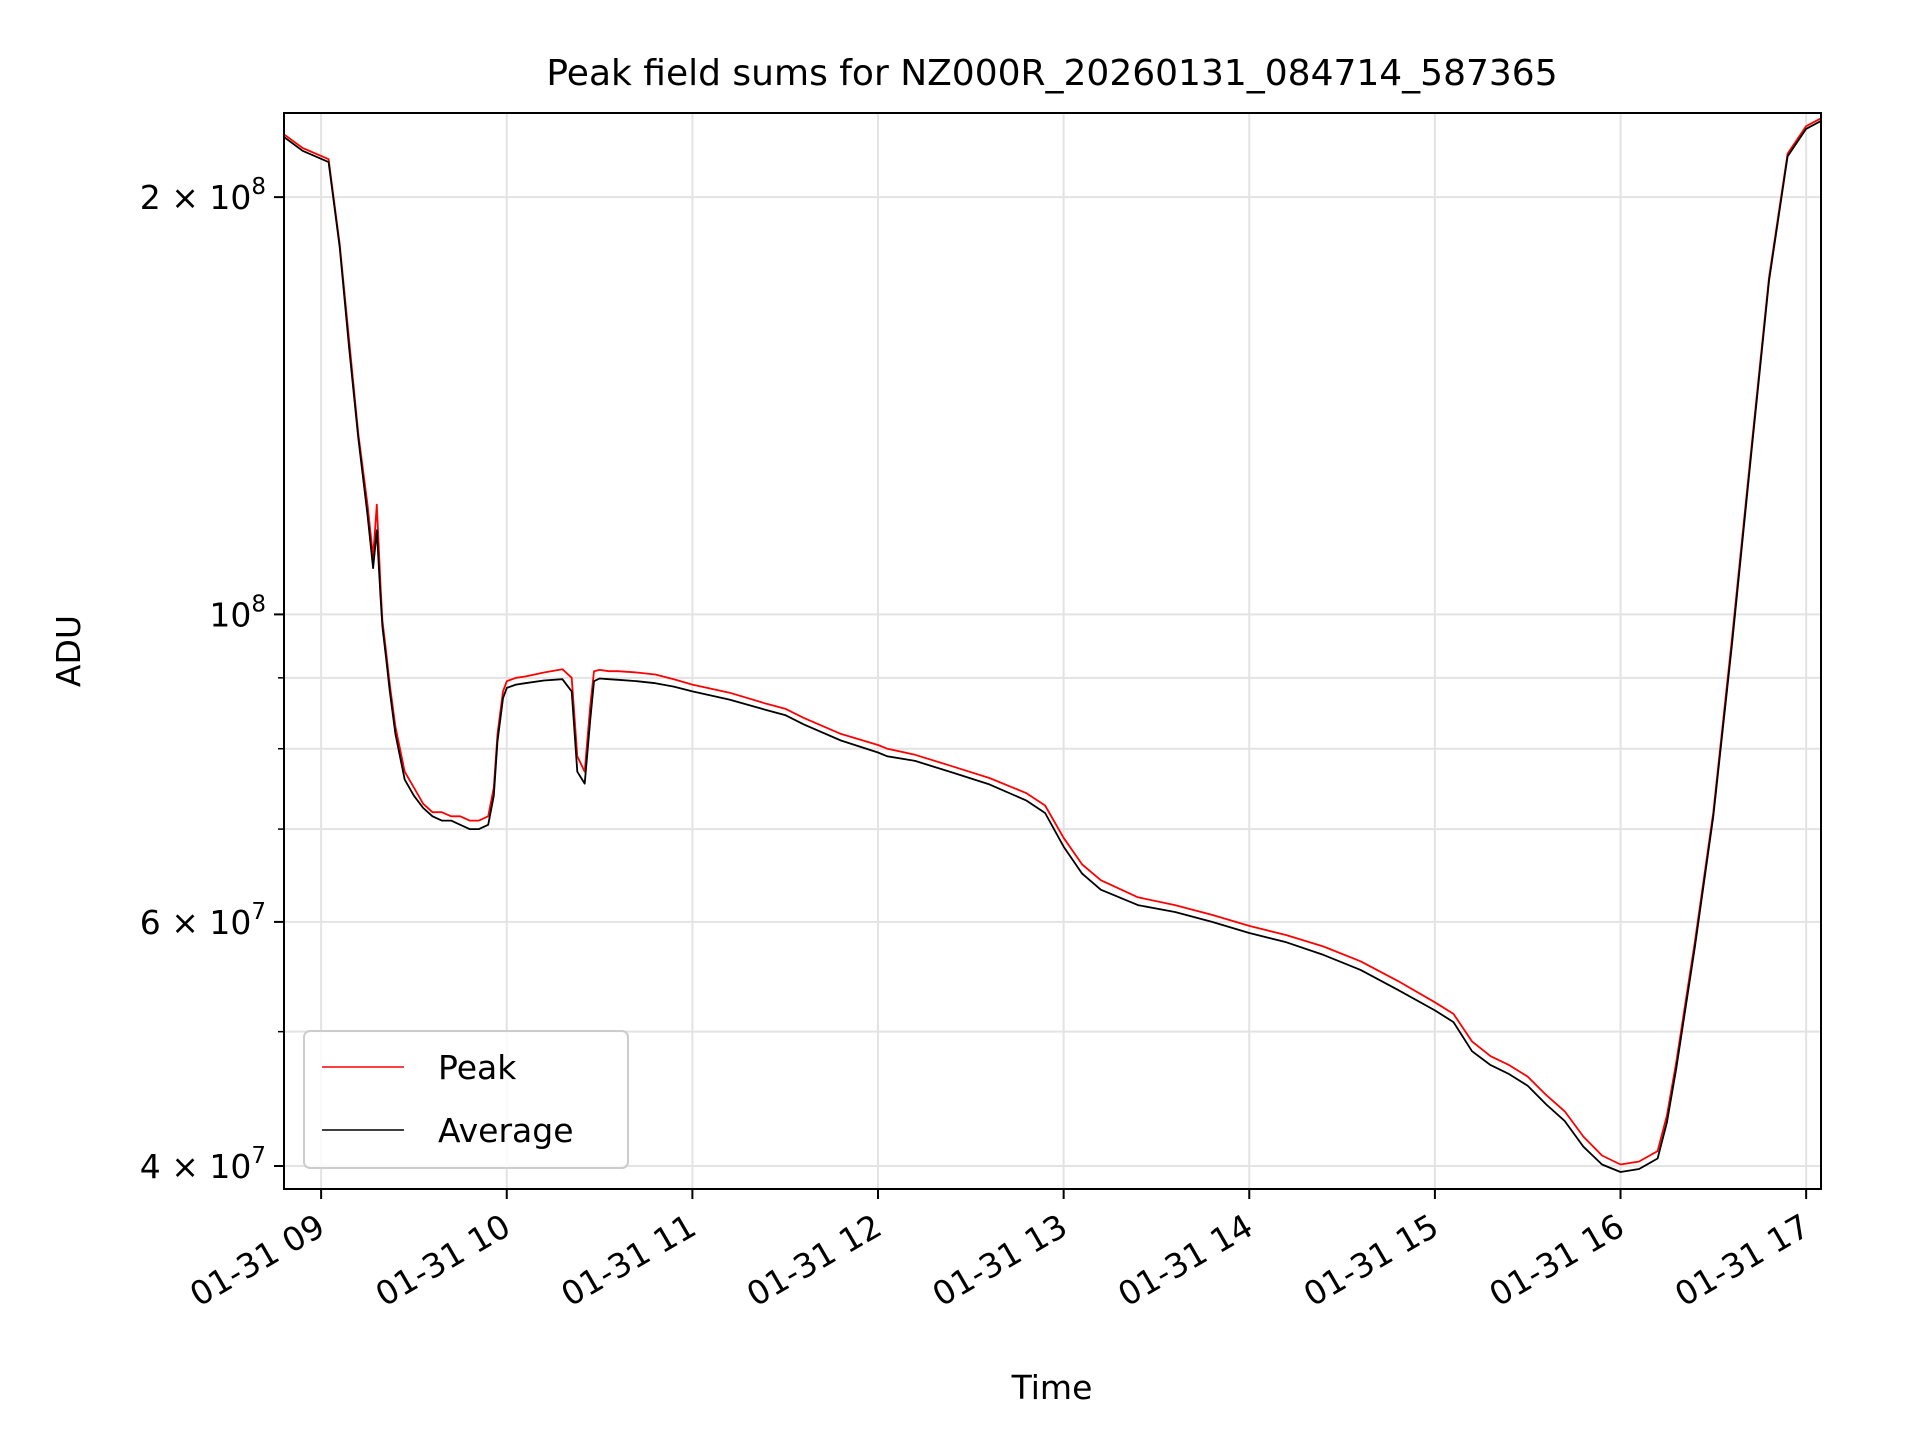  Describe the element at coordinates (237, 612) in the screenshot. I see `y-tick-label: 108` at that location.